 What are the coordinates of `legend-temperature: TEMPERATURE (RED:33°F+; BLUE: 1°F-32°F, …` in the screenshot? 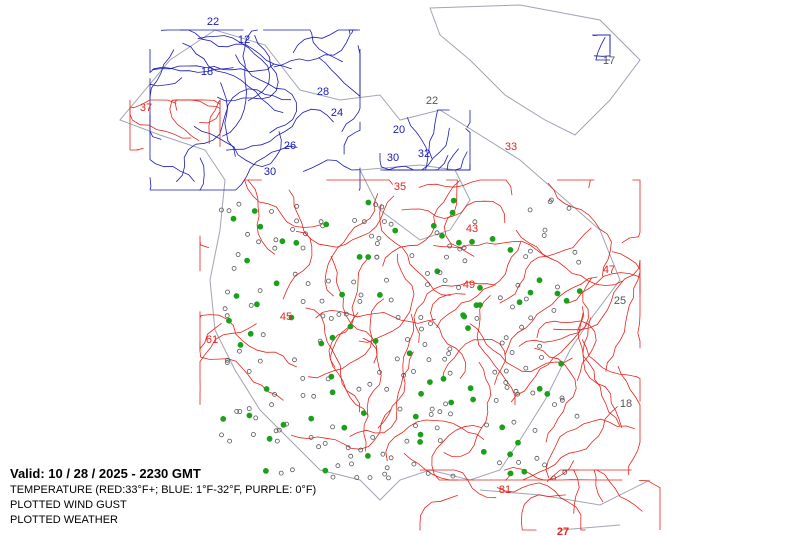 It's located at (163, 490).